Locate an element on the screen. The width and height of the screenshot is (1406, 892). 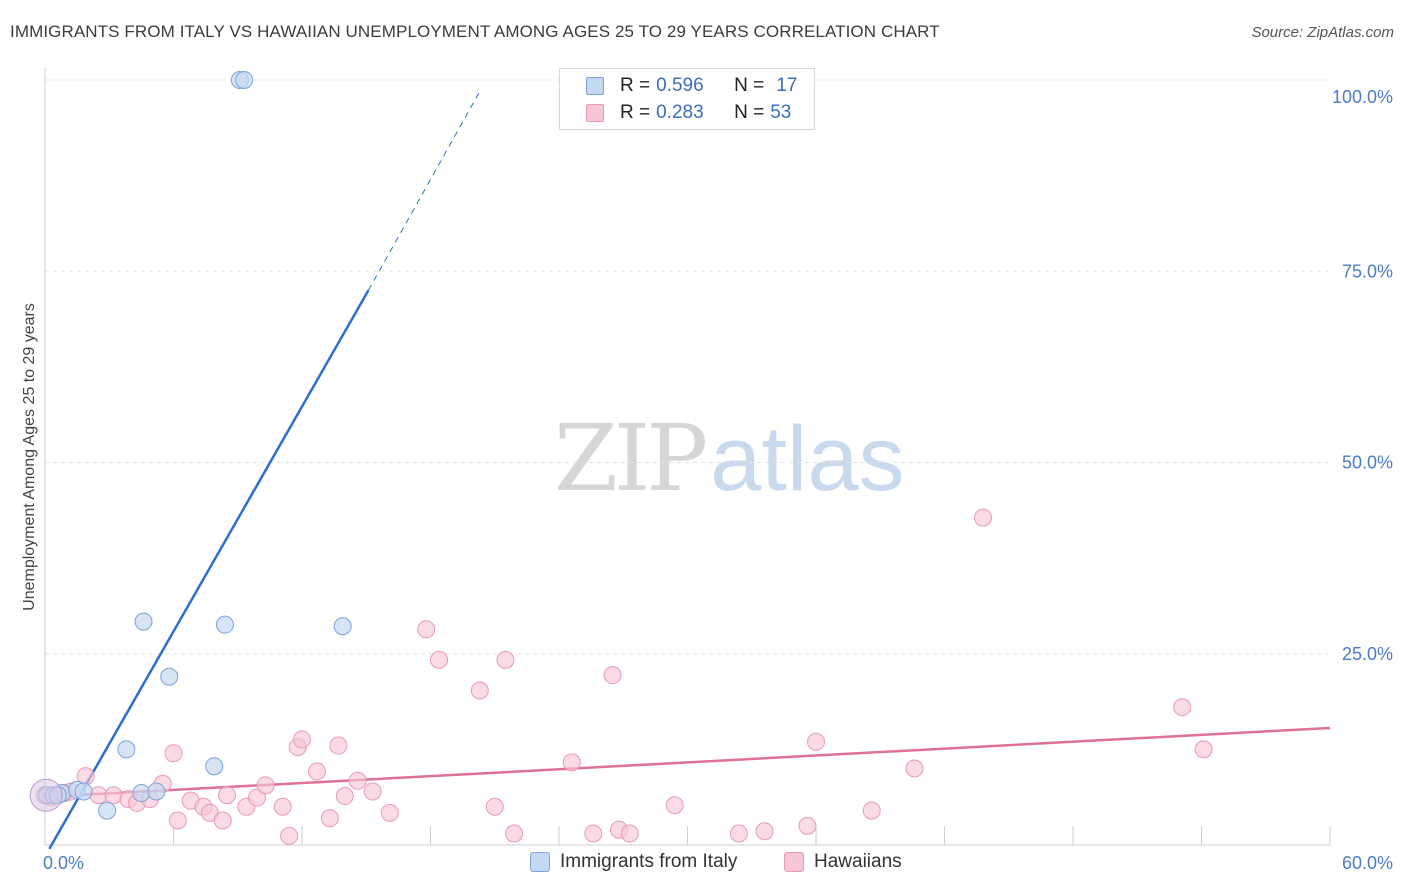
y-tick-label: 100.0% is located at coordinates (1362, 97).